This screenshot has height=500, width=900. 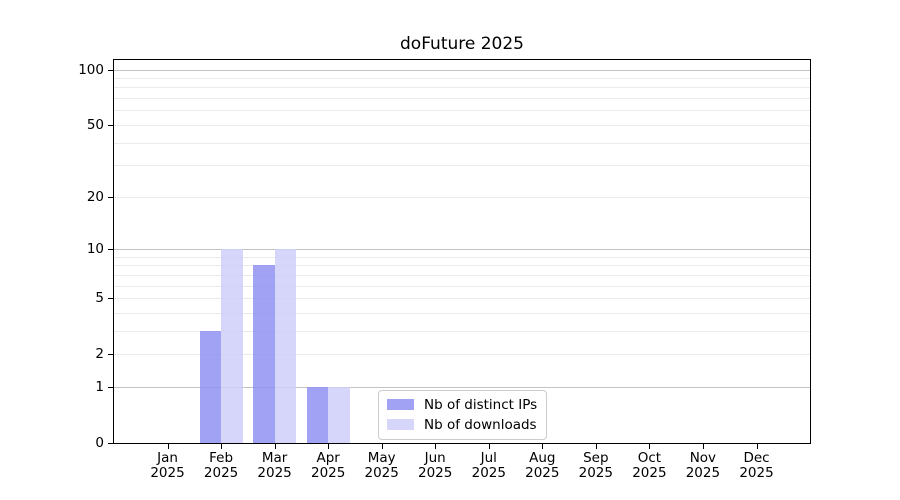 I want to click on x-axis-tick-label: Oct 2025, so click(x=649, y=466).